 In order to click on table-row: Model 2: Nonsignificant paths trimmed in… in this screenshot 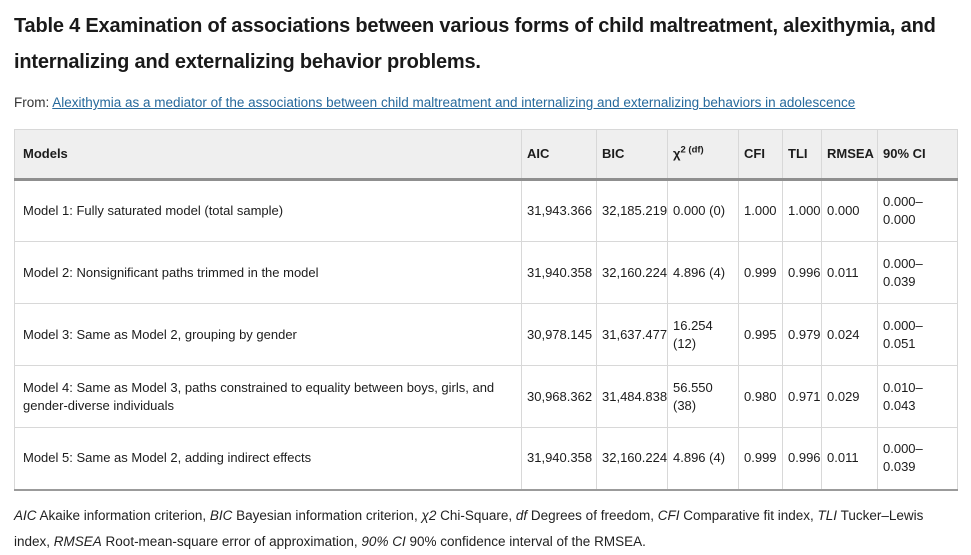, I will do `click(486, 272)`.